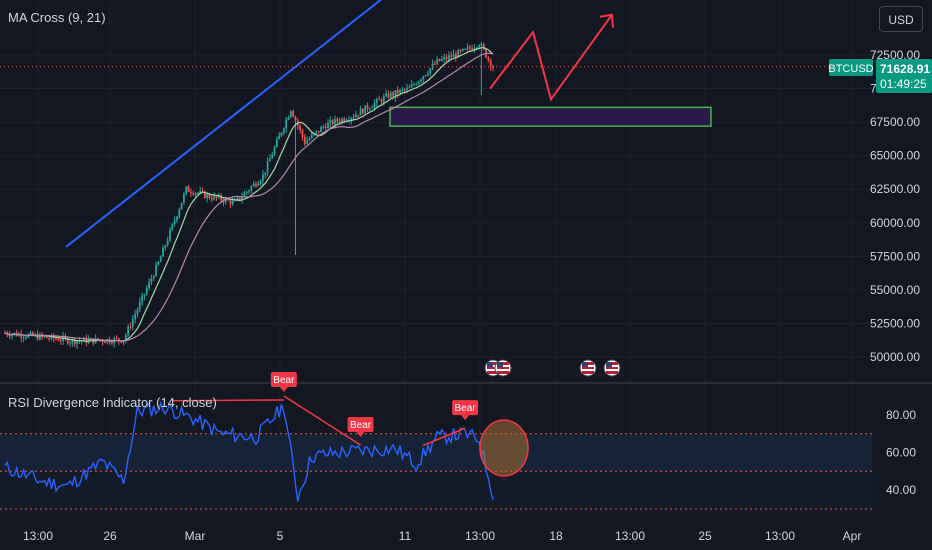 The width and height of the screenshot is (932, 550). I want to click on rsi-title: RSI Divergence Indicator (14, close), so click(112, 402).